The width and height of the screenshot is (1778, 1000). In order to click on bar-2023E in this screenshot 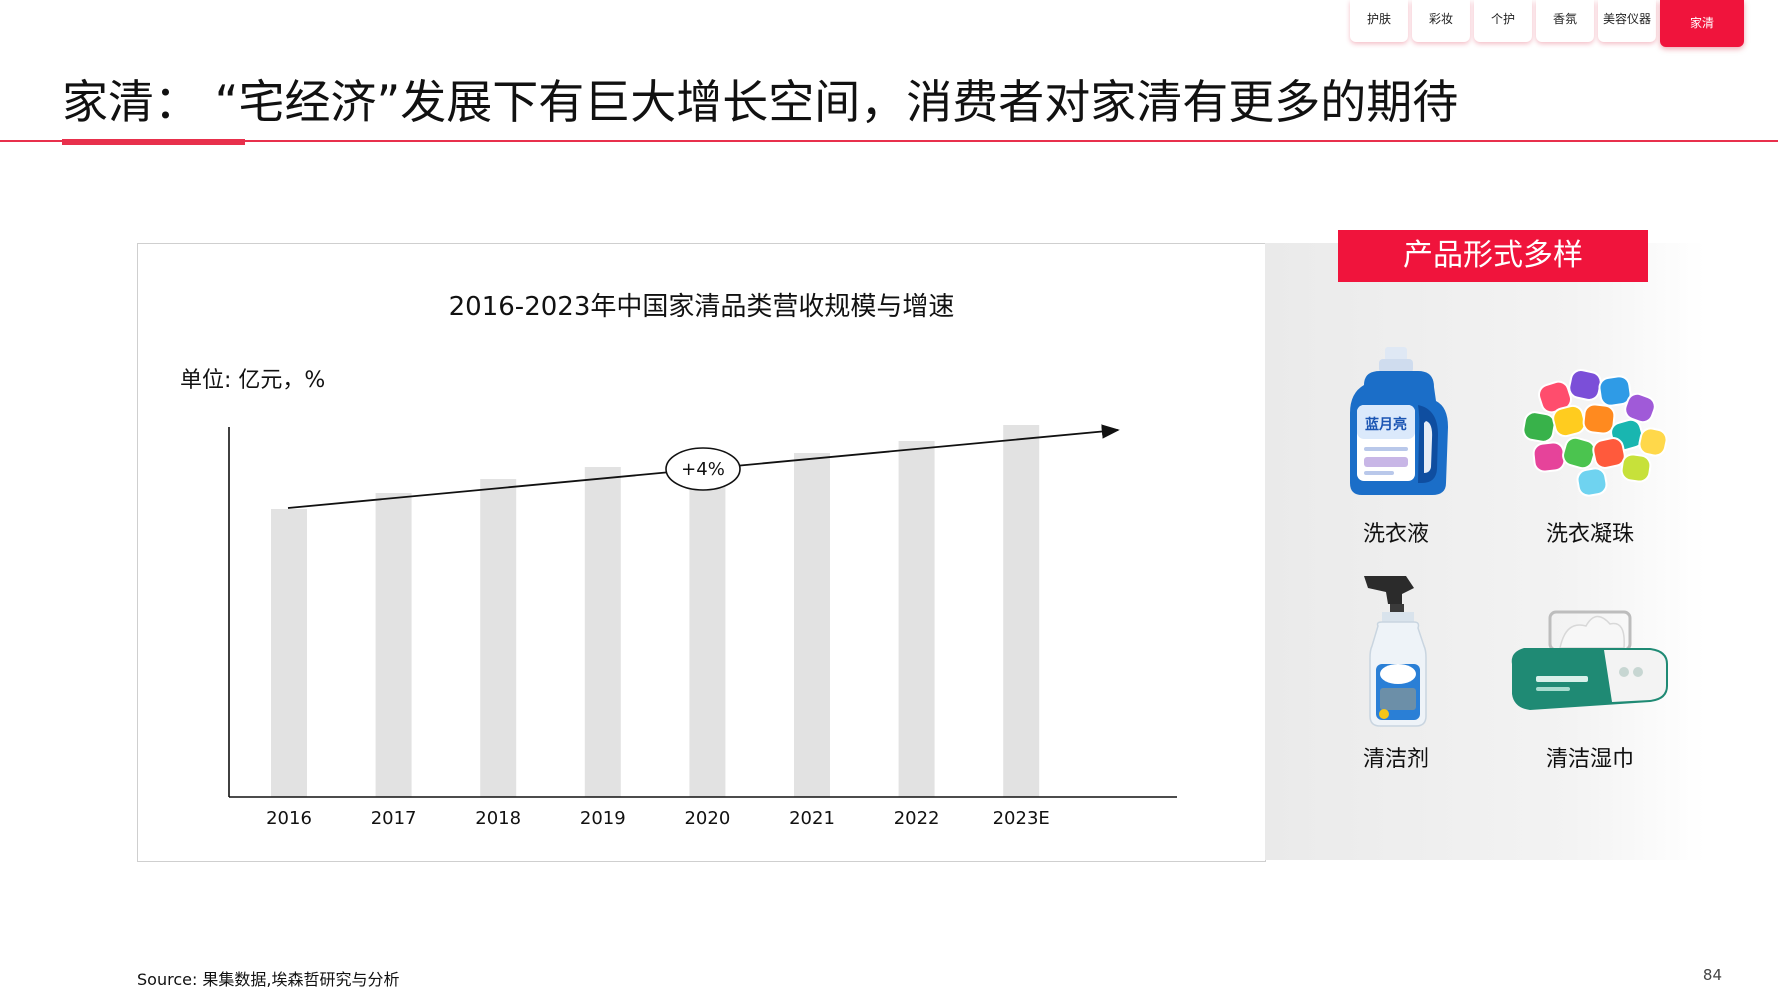, I will do `click(1021, 611)`.